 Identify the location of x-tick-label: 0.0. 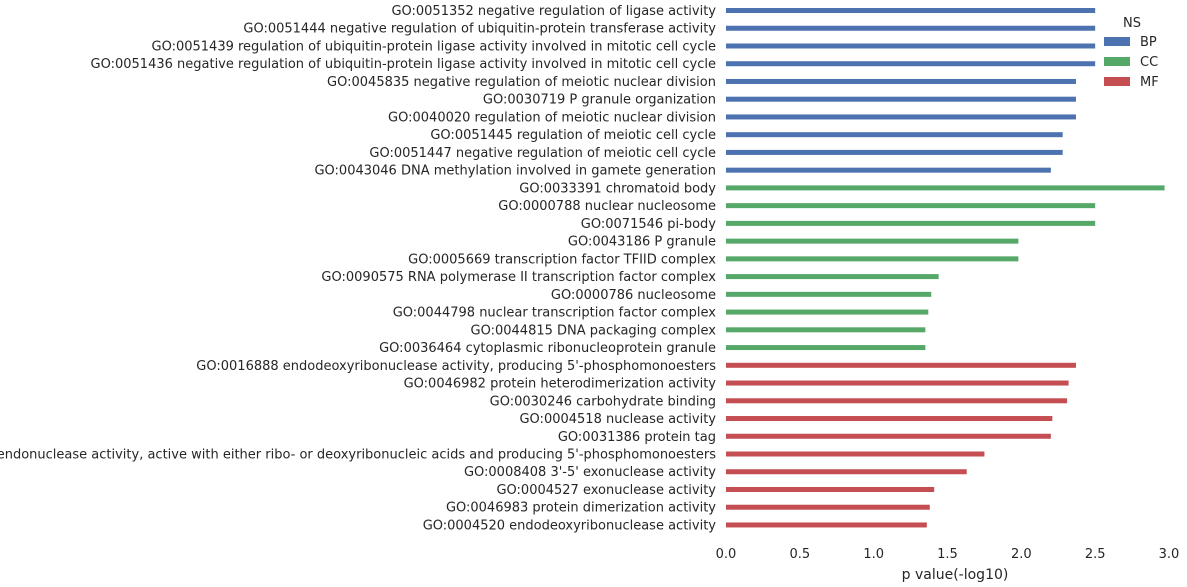
(726, 554).